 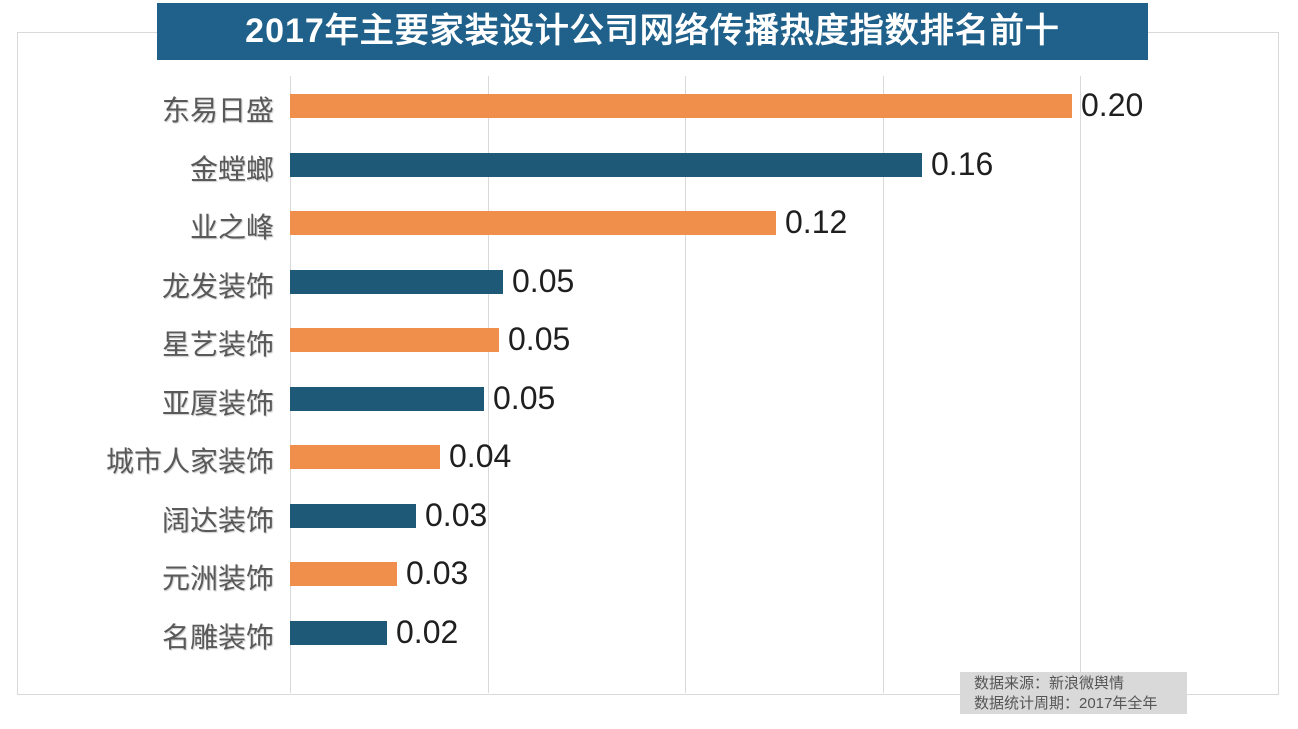 I want to click on category-label: 元洲装饰, so click(x=217, y=578).